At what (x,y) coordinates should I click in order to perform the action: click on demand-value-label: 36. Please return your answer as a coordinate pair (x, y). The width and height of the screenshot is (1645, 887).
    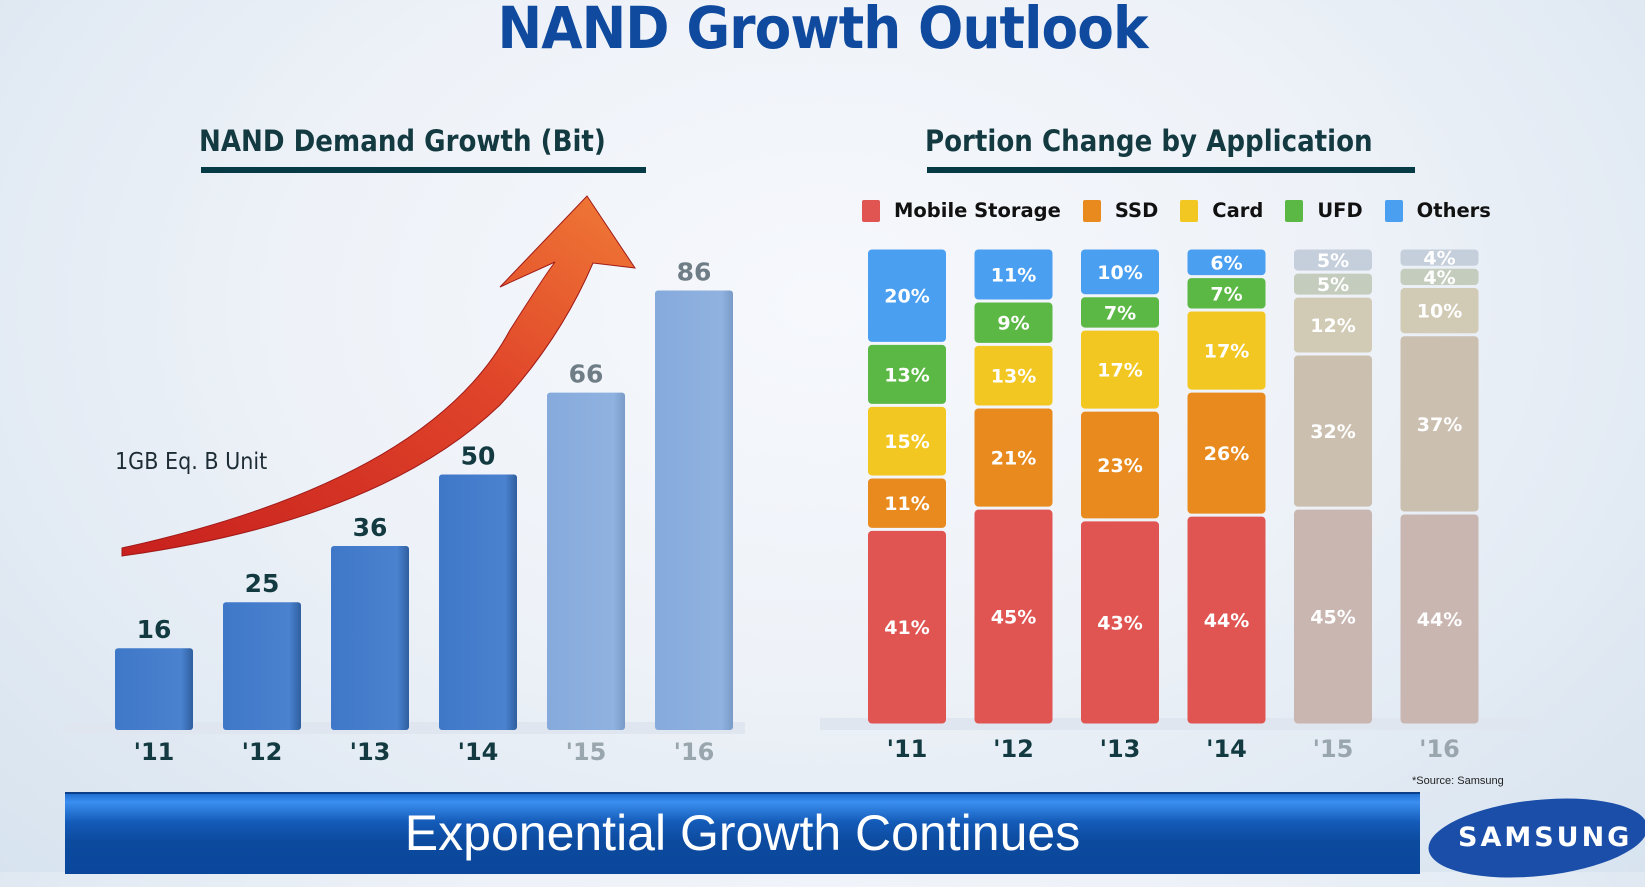
    Looking at the image, I should click on (370, 527).